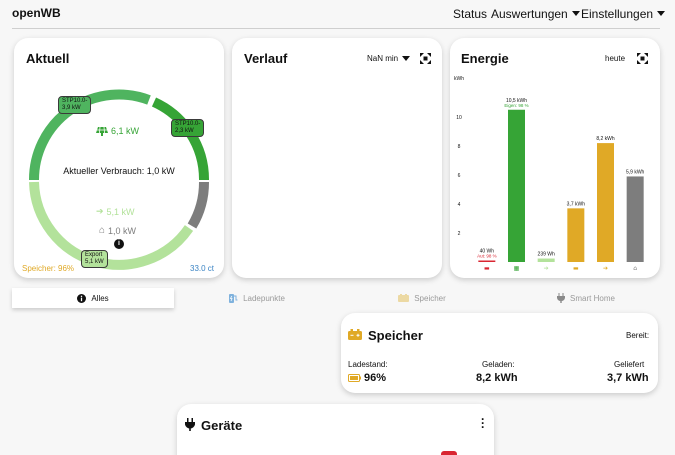  I want to click on tab-ladepunkte: Ladepunkte, so click(257, 298).